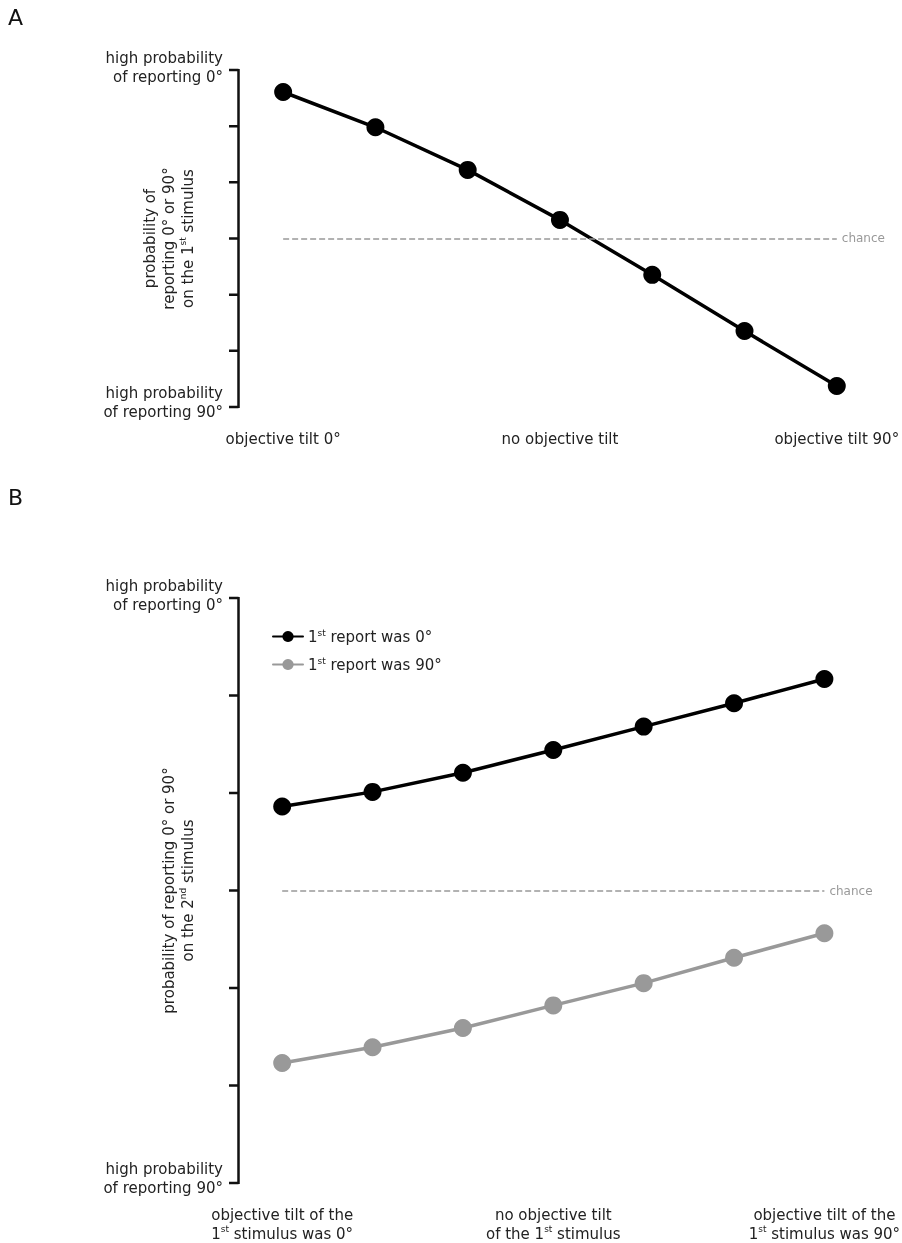 The image size is (902, 1243). Describe the element at coordinates (16, 497) in the screenshot. I see `text: B` at that location.